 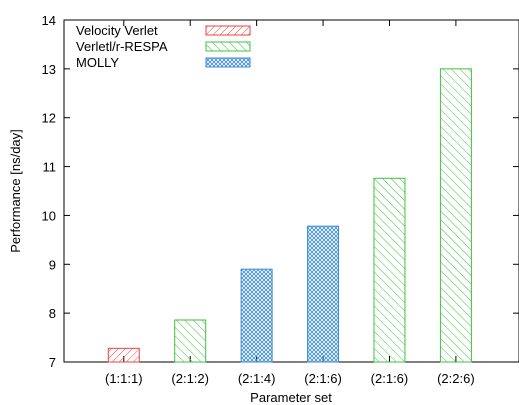 I want to click on y-tick-label: 12, so click(x=49, y=118).